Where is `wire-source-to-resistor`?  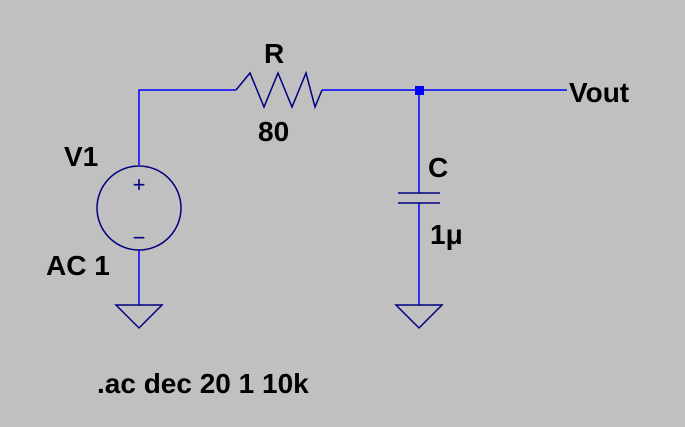 wire-source-to-resistor is located at coordinates (187, 127).